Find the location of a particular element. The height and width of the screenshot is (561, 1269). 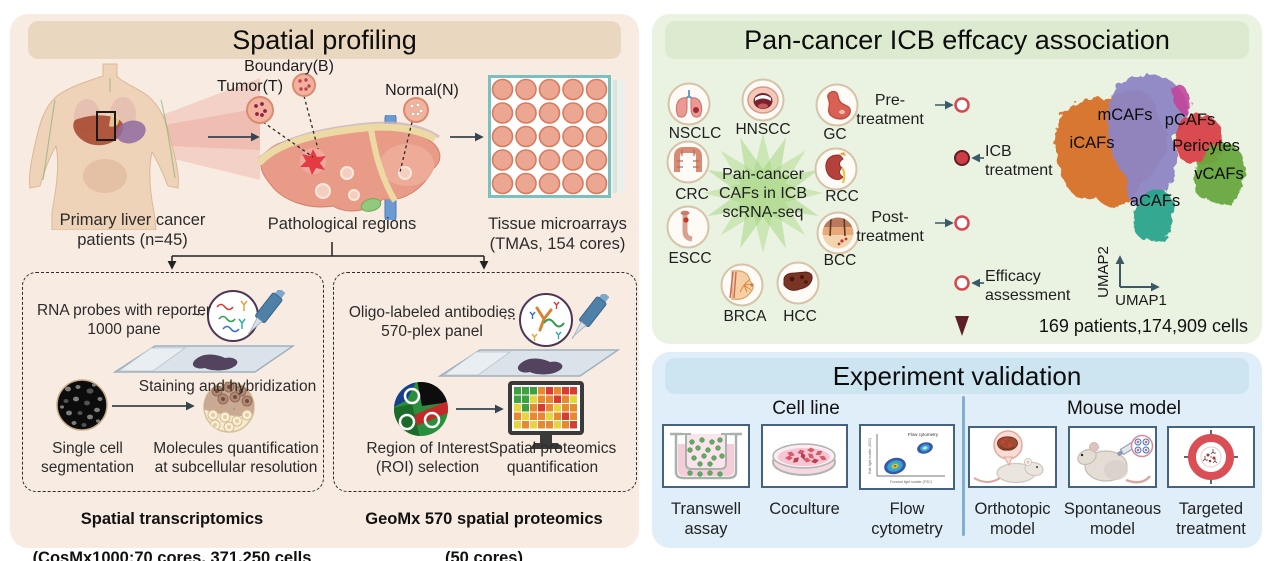

flow-cytometry-label: Flow cytometry is located at coordinates (907, 519).